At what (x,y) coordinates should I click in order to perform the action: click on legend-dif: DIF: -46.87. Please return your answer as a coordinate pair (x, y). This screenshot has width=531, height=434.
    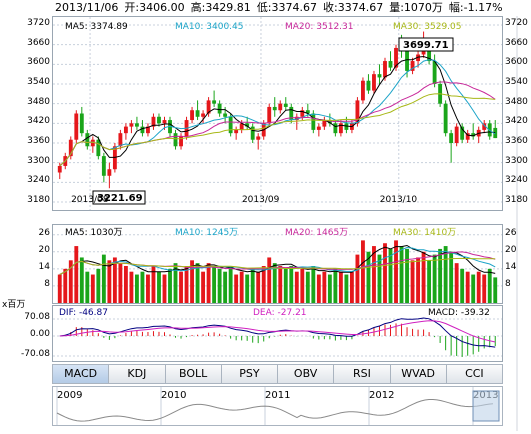
    Looking at the image, I should click on (83, 313).